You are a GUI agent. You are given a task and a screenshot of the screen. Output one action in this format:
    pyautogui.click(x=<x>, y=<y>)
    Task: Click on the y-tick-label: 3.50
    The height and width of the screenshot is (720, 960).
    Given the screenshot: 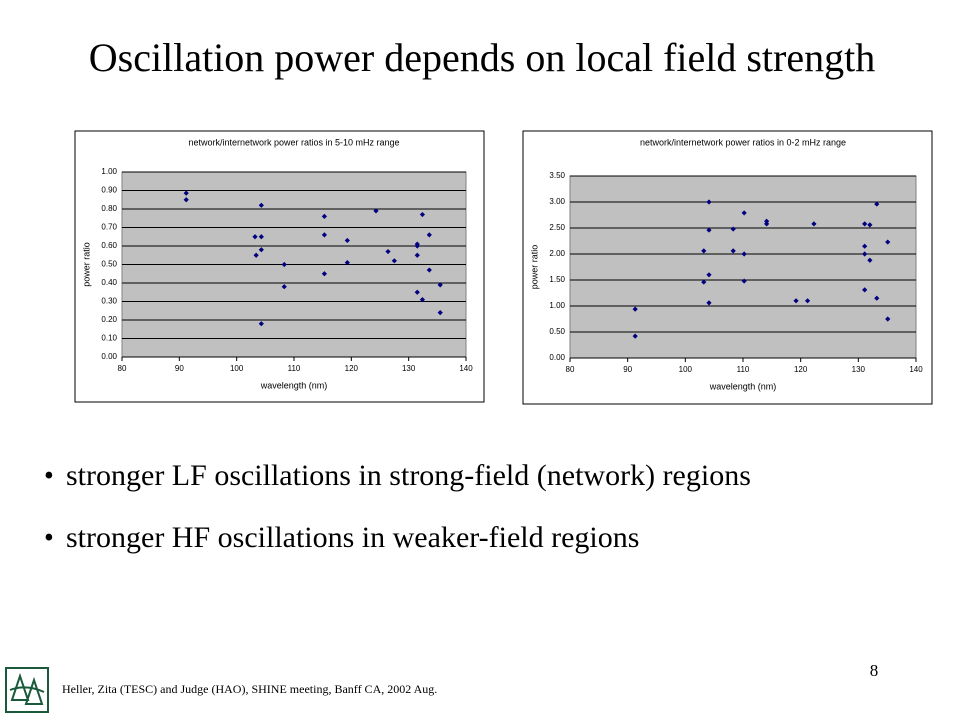 What is the action you would take?
    pyautogui.click(x=557, y=175)
    